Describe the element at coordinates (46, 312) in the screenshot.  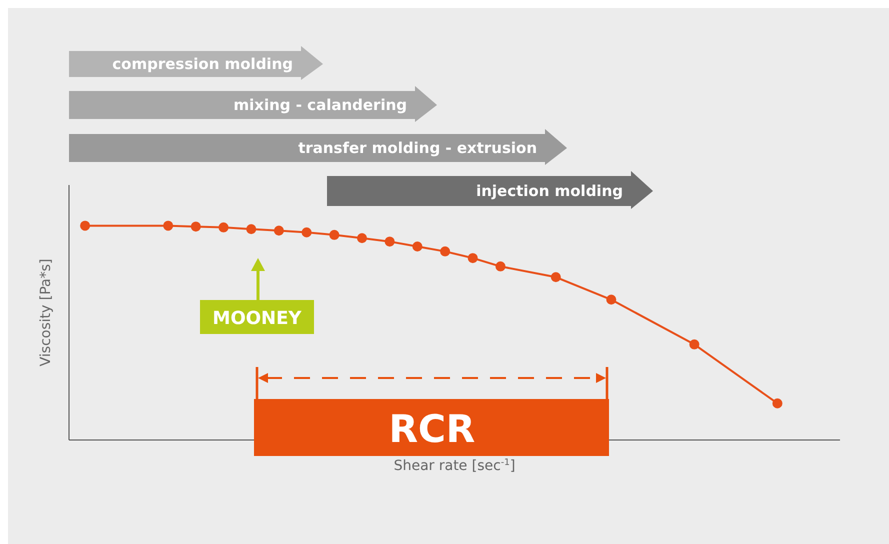
I see `y-axis-title: Viscosity [Pa*s]` at that location.